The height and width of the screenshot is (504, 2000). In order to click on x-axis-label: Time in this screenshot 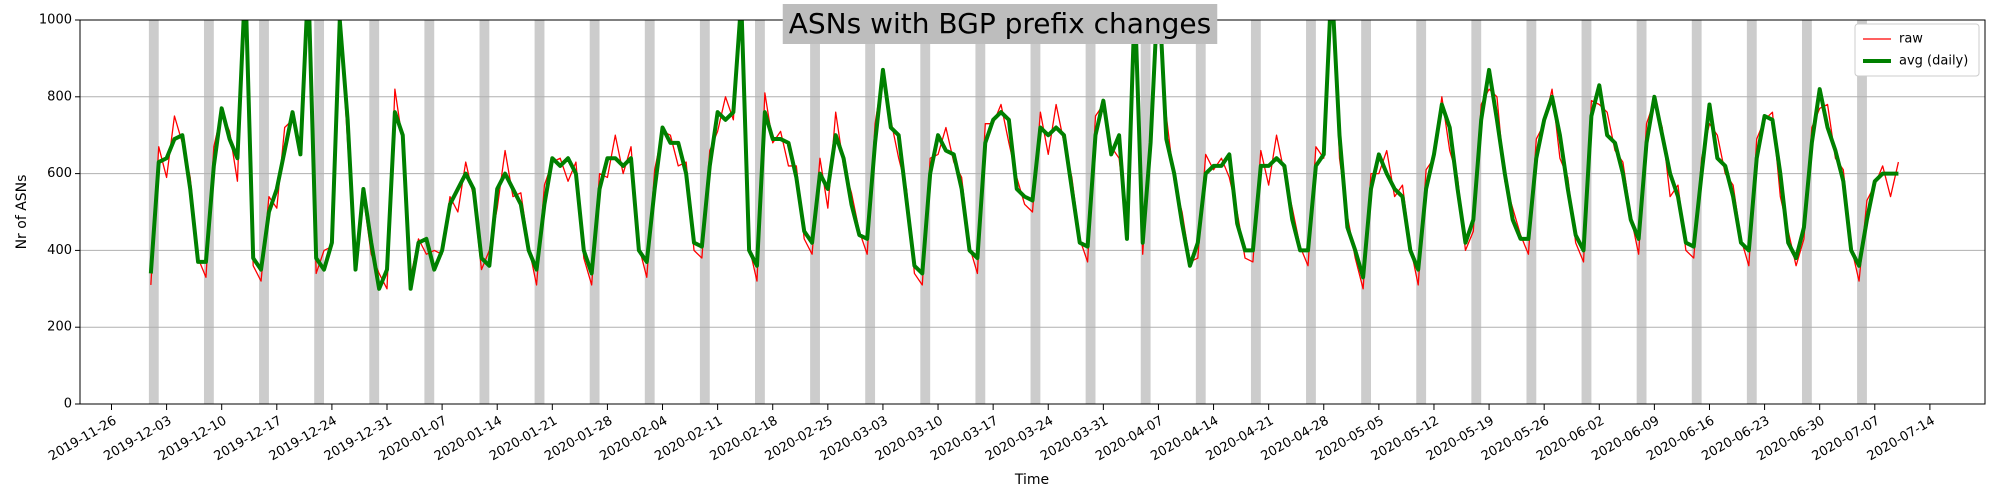, I will do `click(1031, 480)`.